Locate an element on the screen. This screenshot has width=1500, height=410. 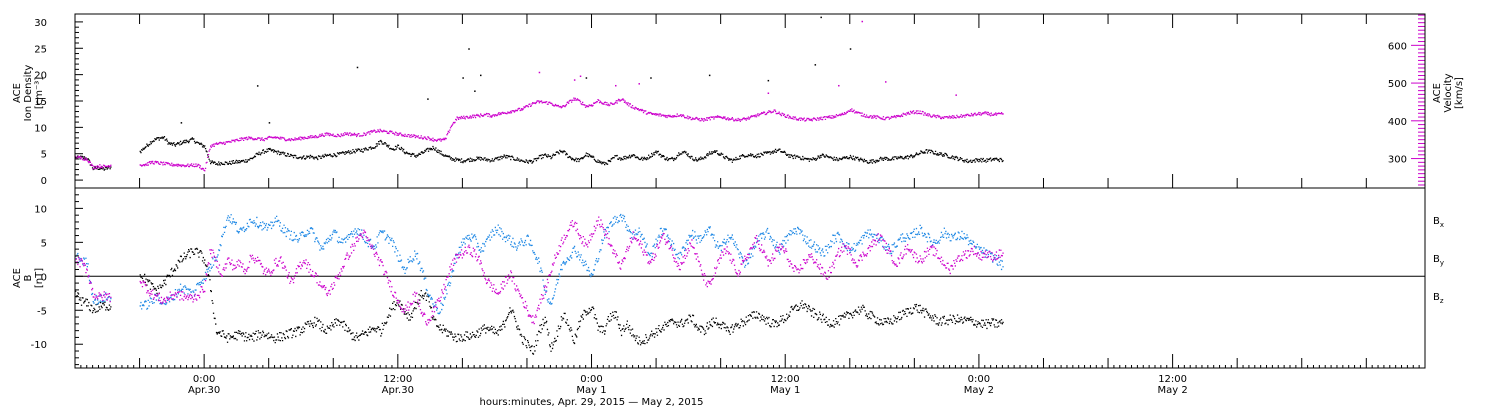
density-tick-label: 25 is located at coordinates (40, 49).